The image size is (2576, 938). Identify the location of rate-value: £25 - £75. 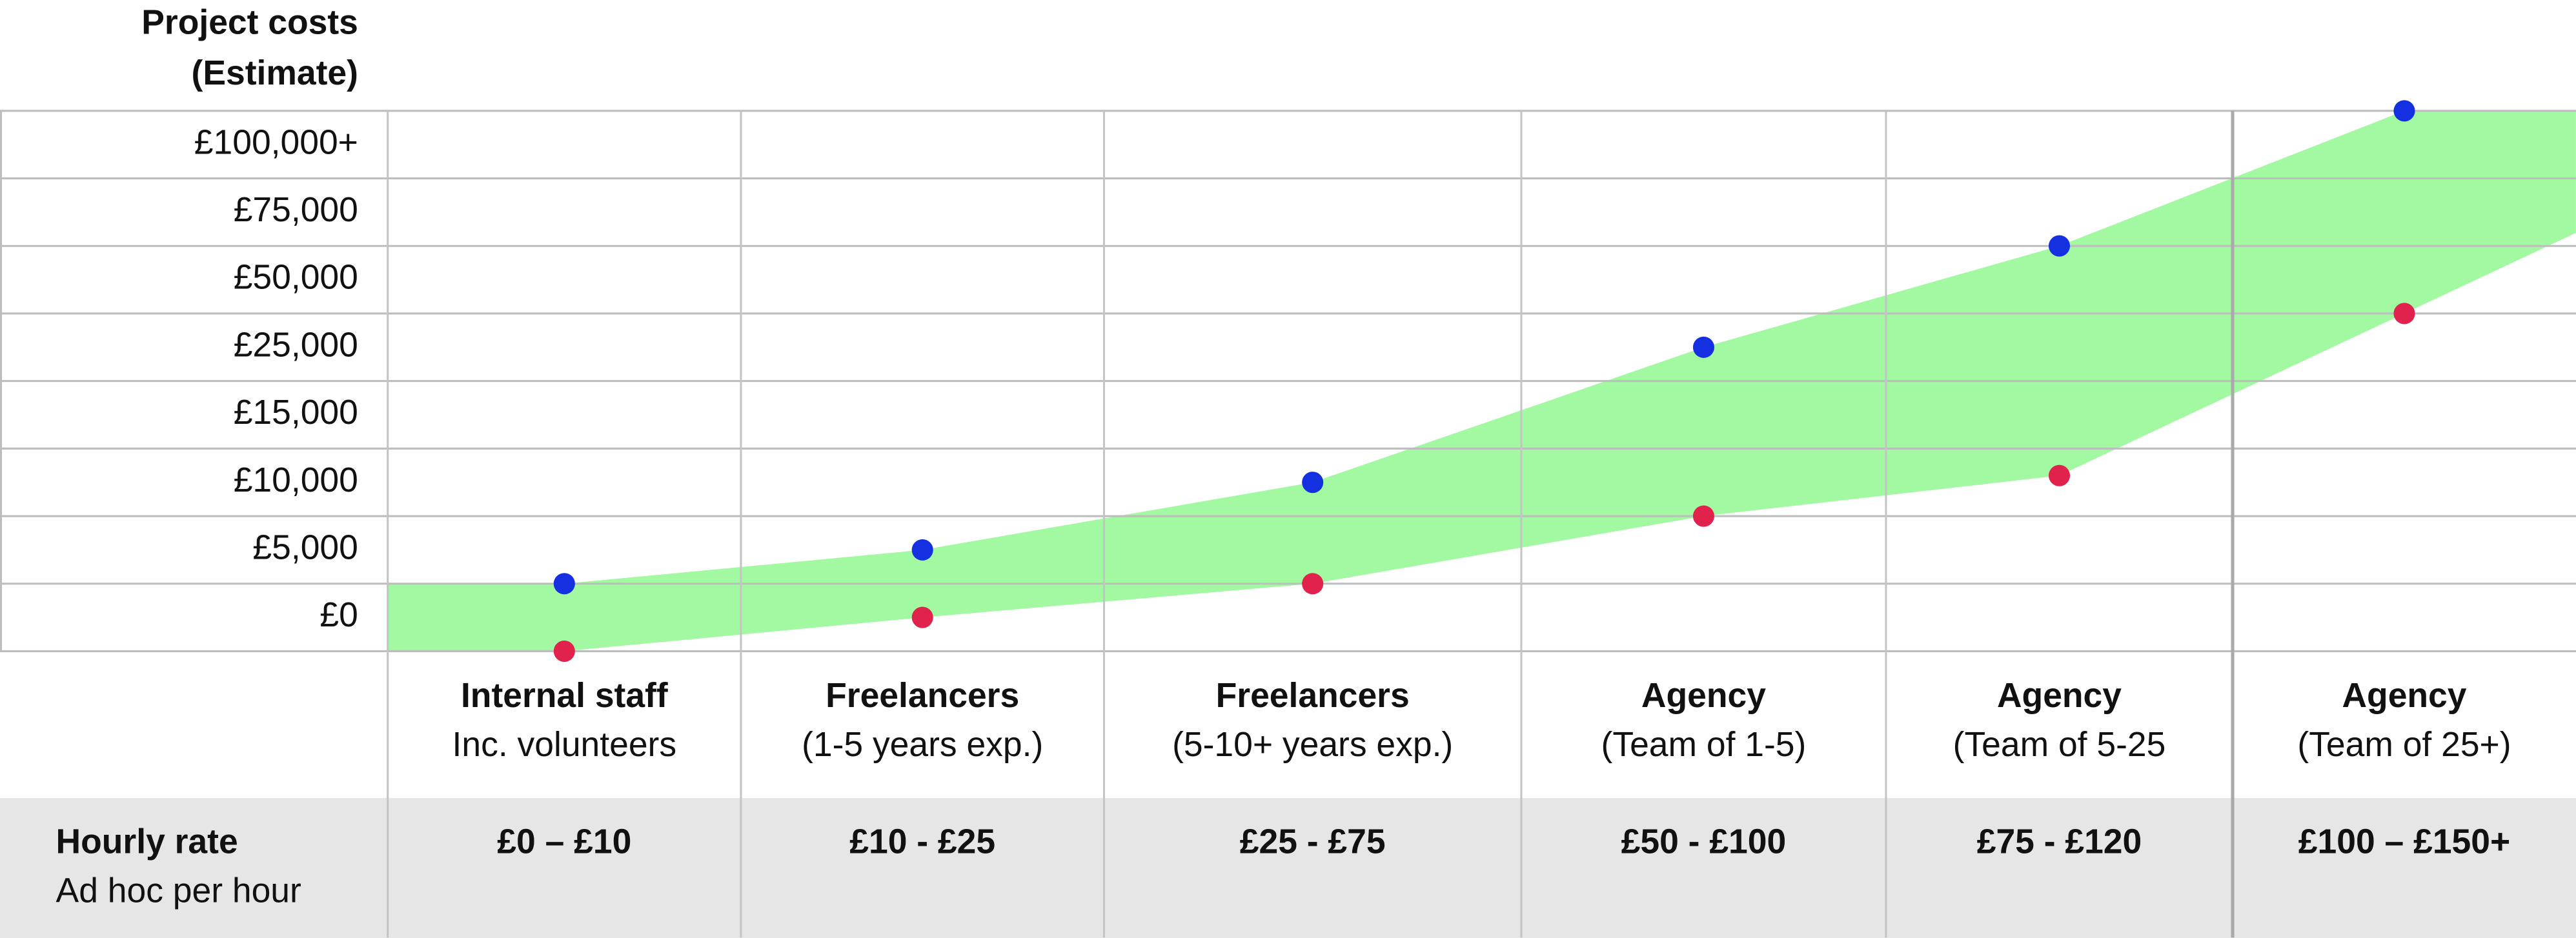
(1313, 842).